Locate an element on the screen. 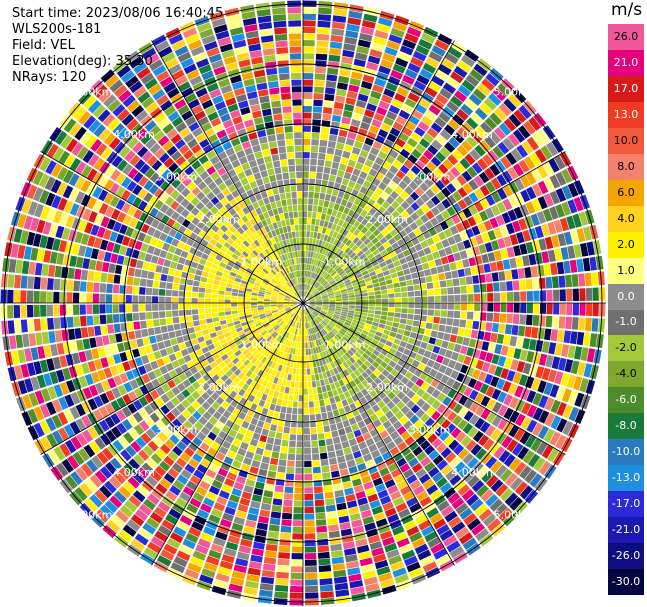 The height and width of the screenshot is (607, 647). colorbar-tick-label: 17.0 is located at coordinates (626, 88).